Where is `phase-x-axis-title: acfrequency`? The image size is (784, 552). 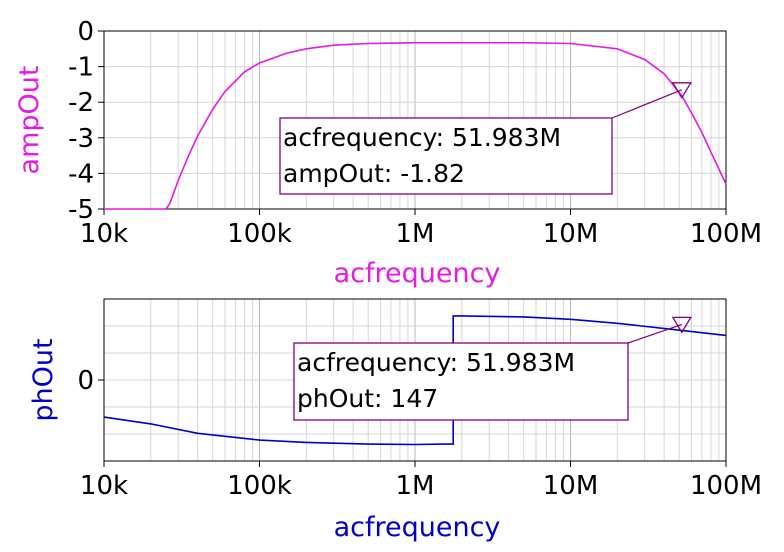
phase-x-axis-title: acfrequency is located at coordinates (417, 527).